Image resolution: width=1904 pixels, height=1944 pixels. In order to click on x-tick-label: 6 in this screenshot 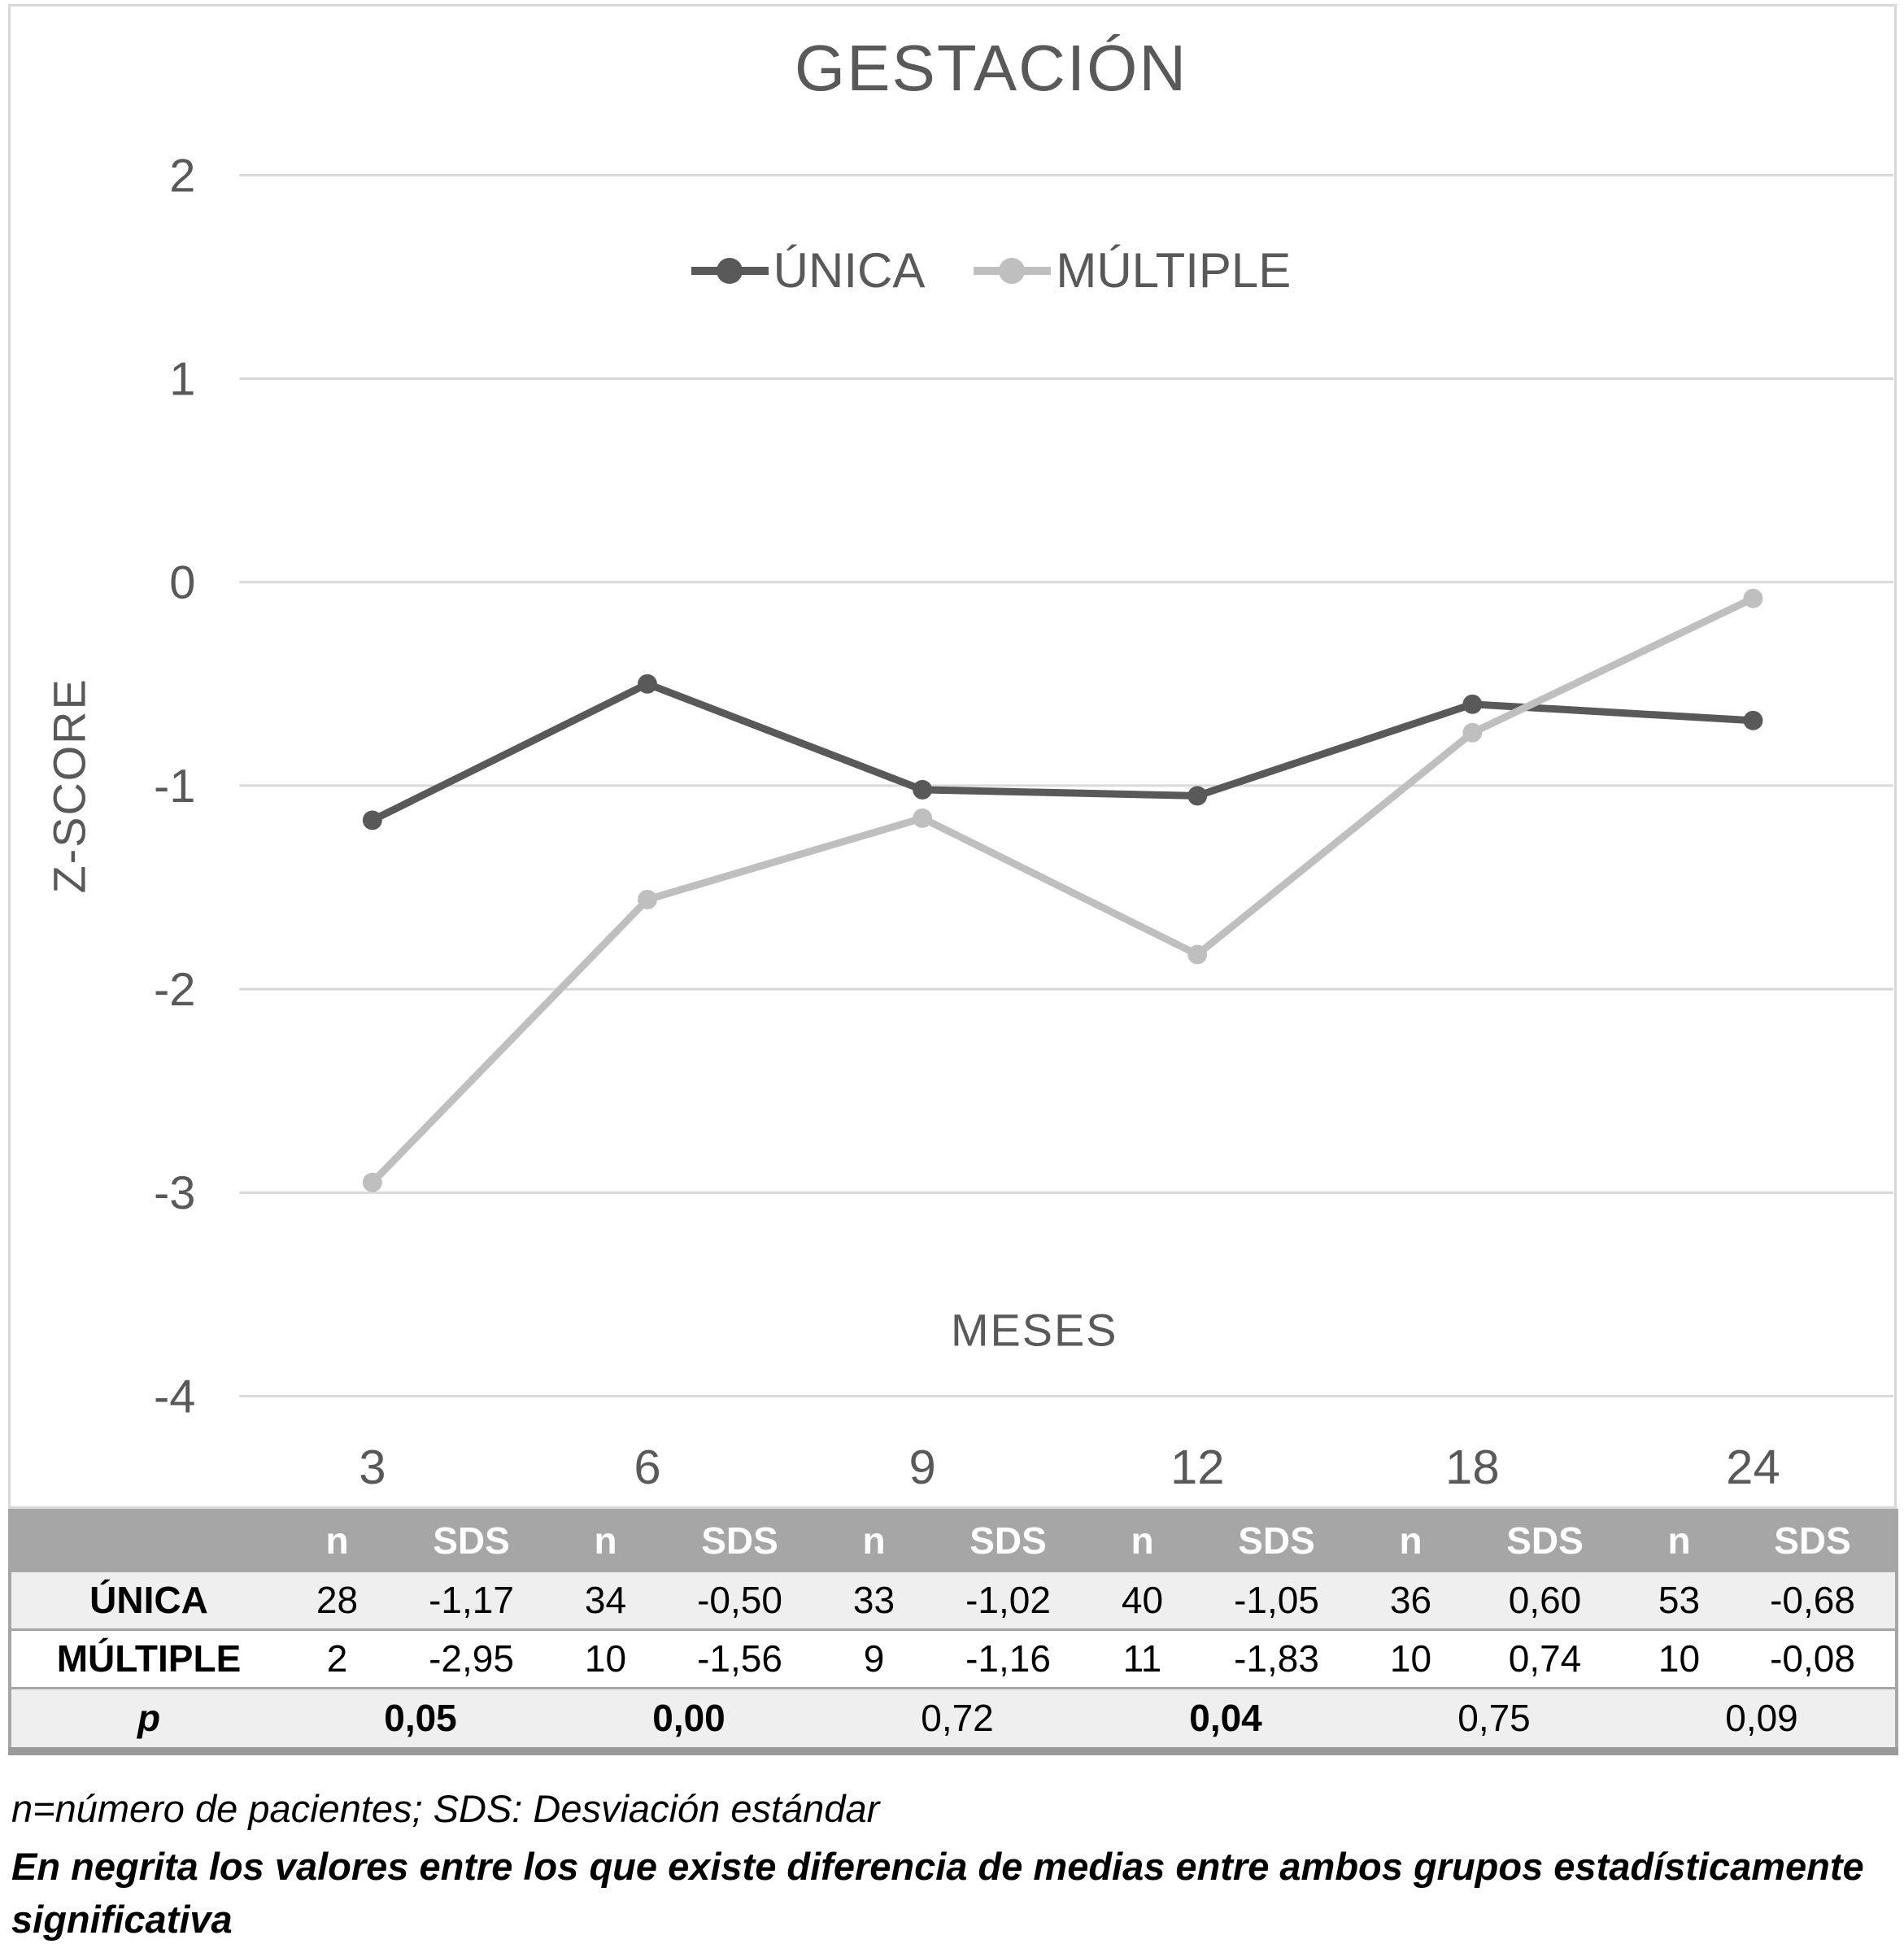, I will do `click(647, 1467)`.